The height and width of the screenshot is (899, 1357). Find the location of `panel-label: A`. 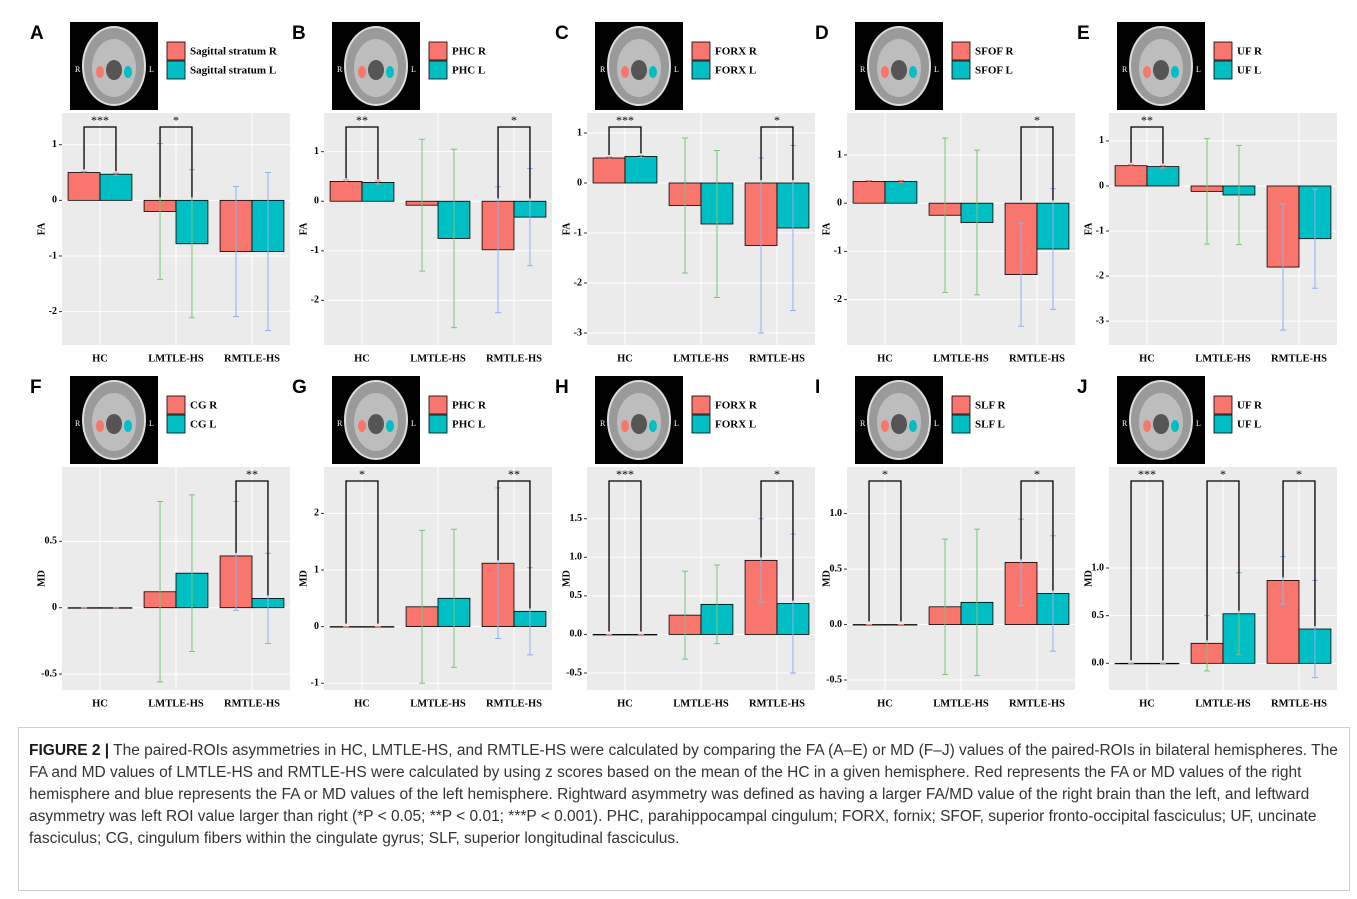

panel-label: A is located at coordinates (37, 33).